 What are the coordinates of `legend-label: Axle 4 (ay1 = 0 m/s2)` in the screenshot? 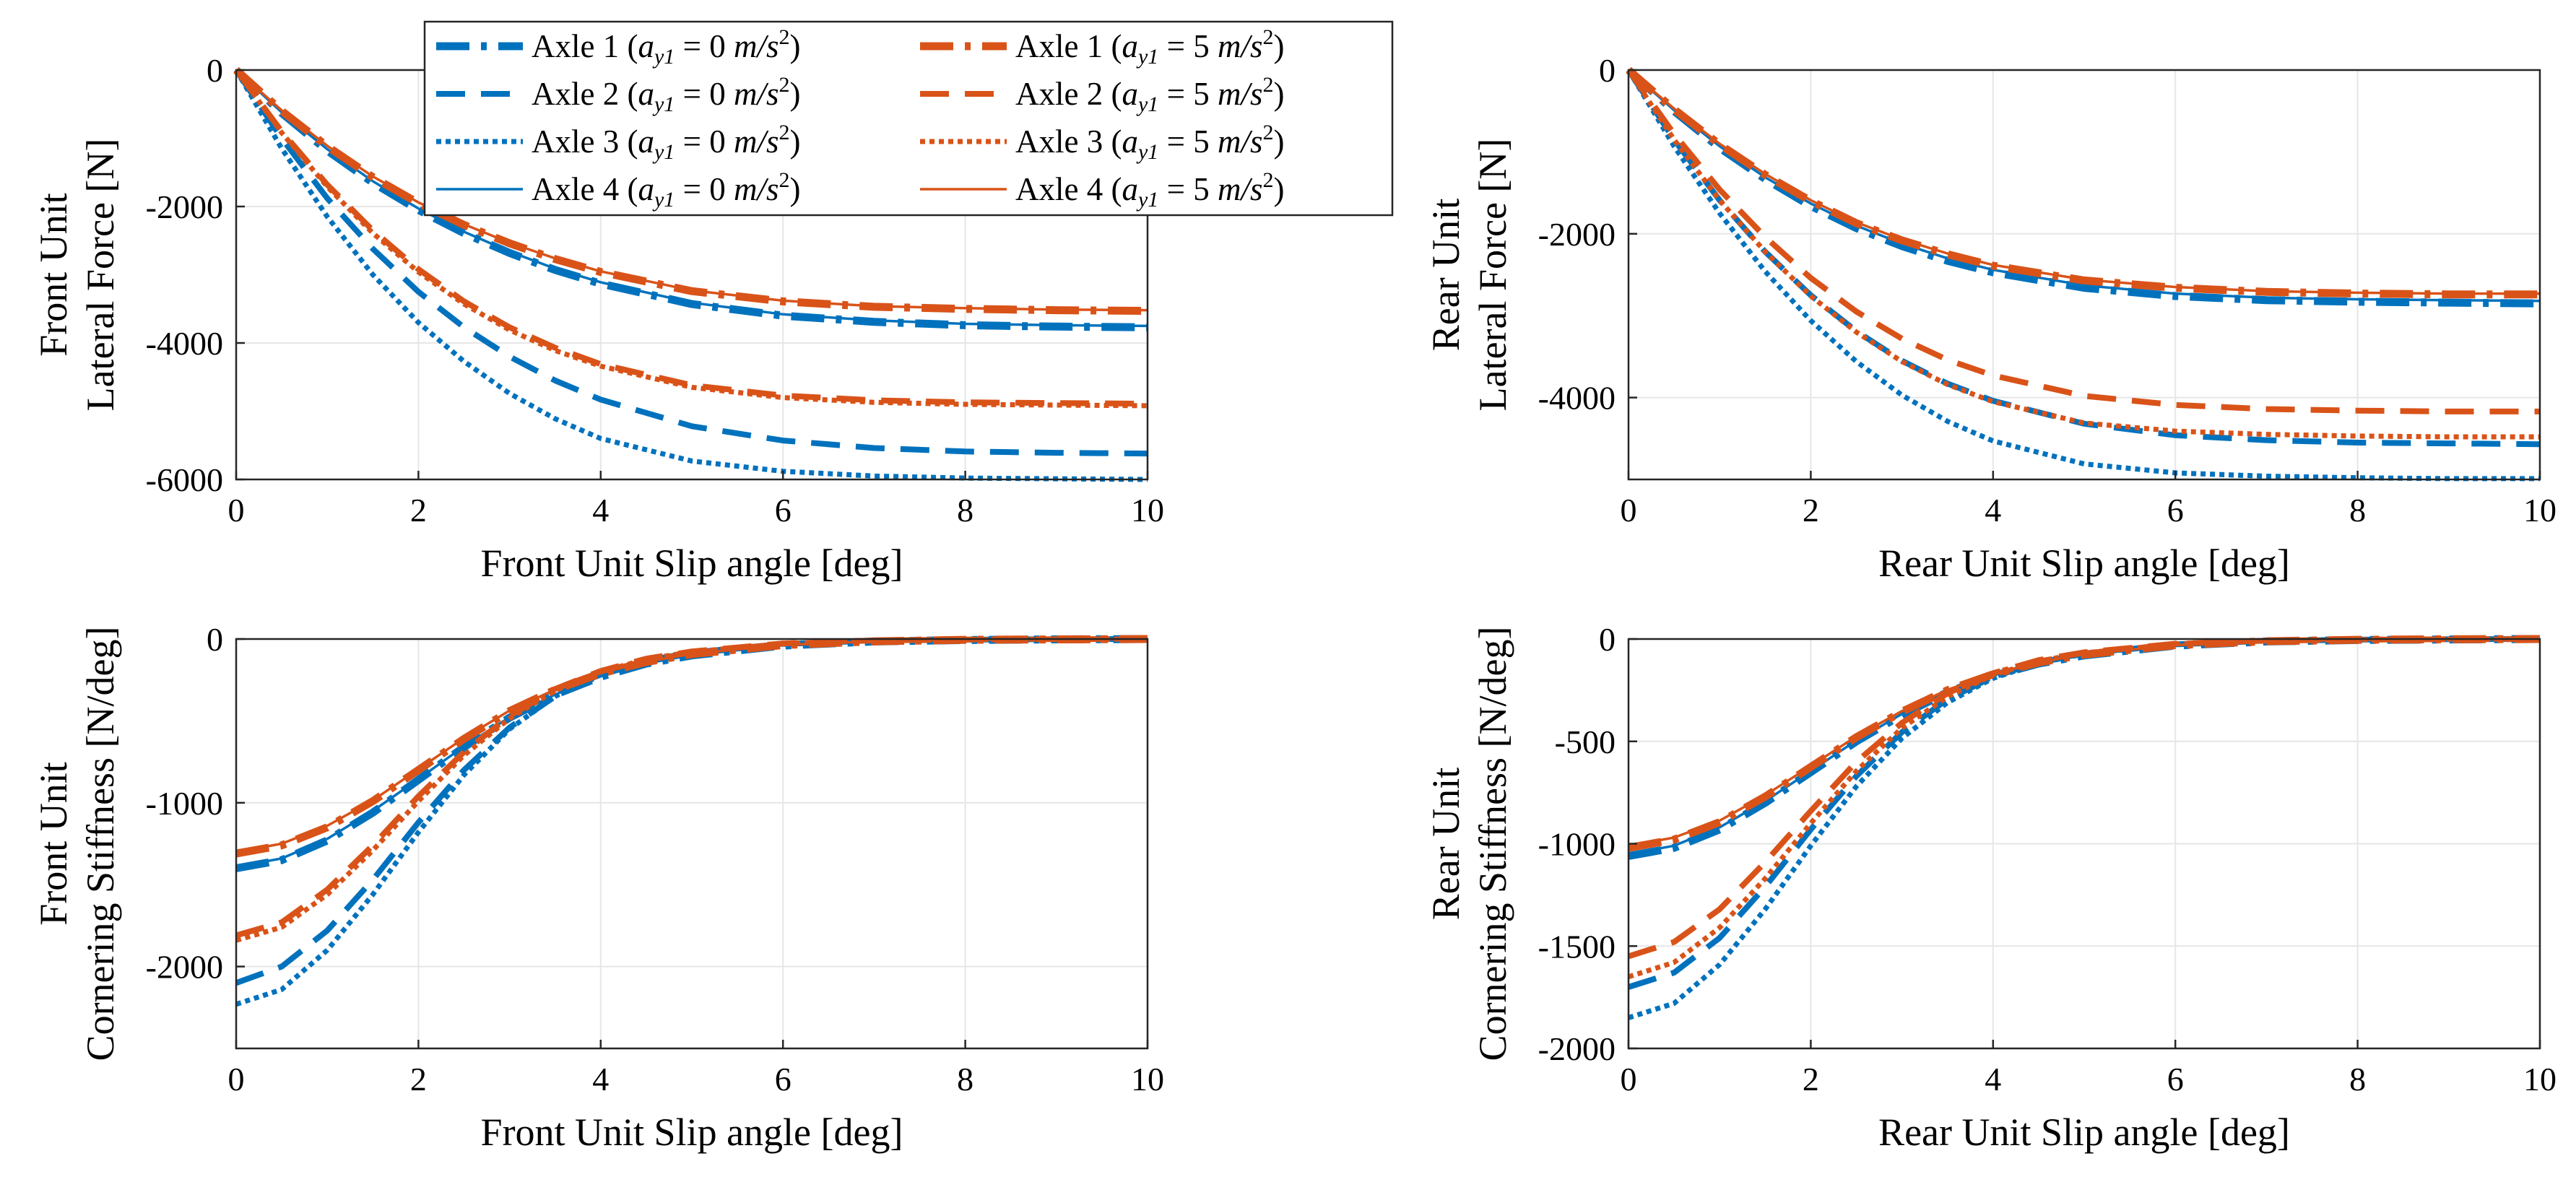 It's located at (666, 190).